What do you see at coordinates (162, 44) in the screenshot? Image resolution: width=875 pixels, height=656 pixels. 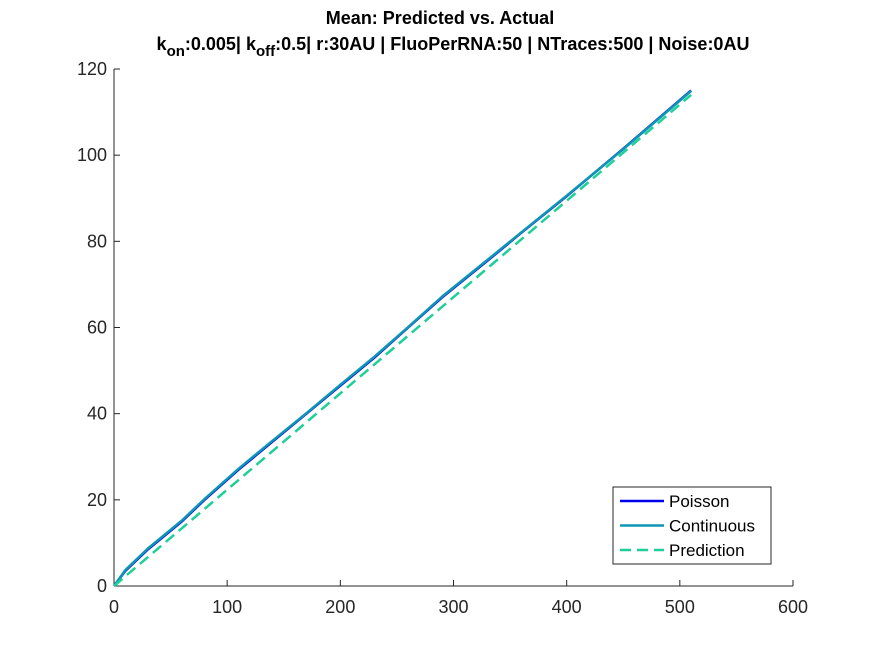 I see `subtitle-part: k` at bounding box center [162, 44].